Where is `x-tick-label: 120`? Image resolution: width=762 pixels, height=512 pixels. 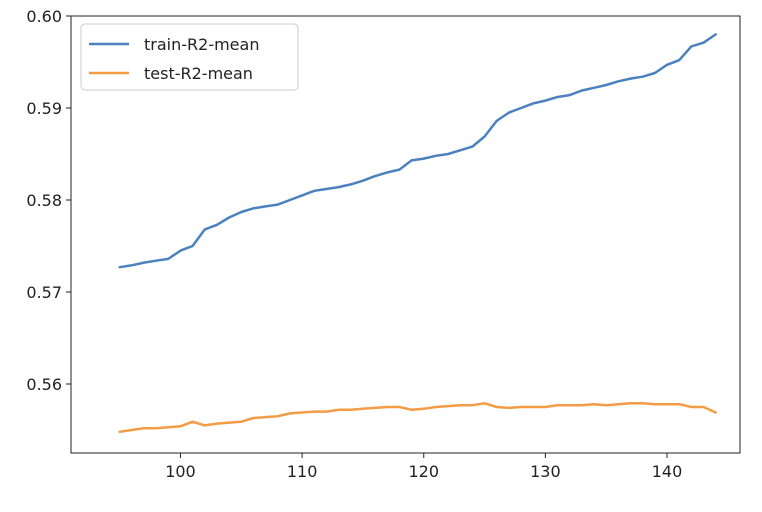
x-tick-label: 120 is located at coordinates (423, 471).